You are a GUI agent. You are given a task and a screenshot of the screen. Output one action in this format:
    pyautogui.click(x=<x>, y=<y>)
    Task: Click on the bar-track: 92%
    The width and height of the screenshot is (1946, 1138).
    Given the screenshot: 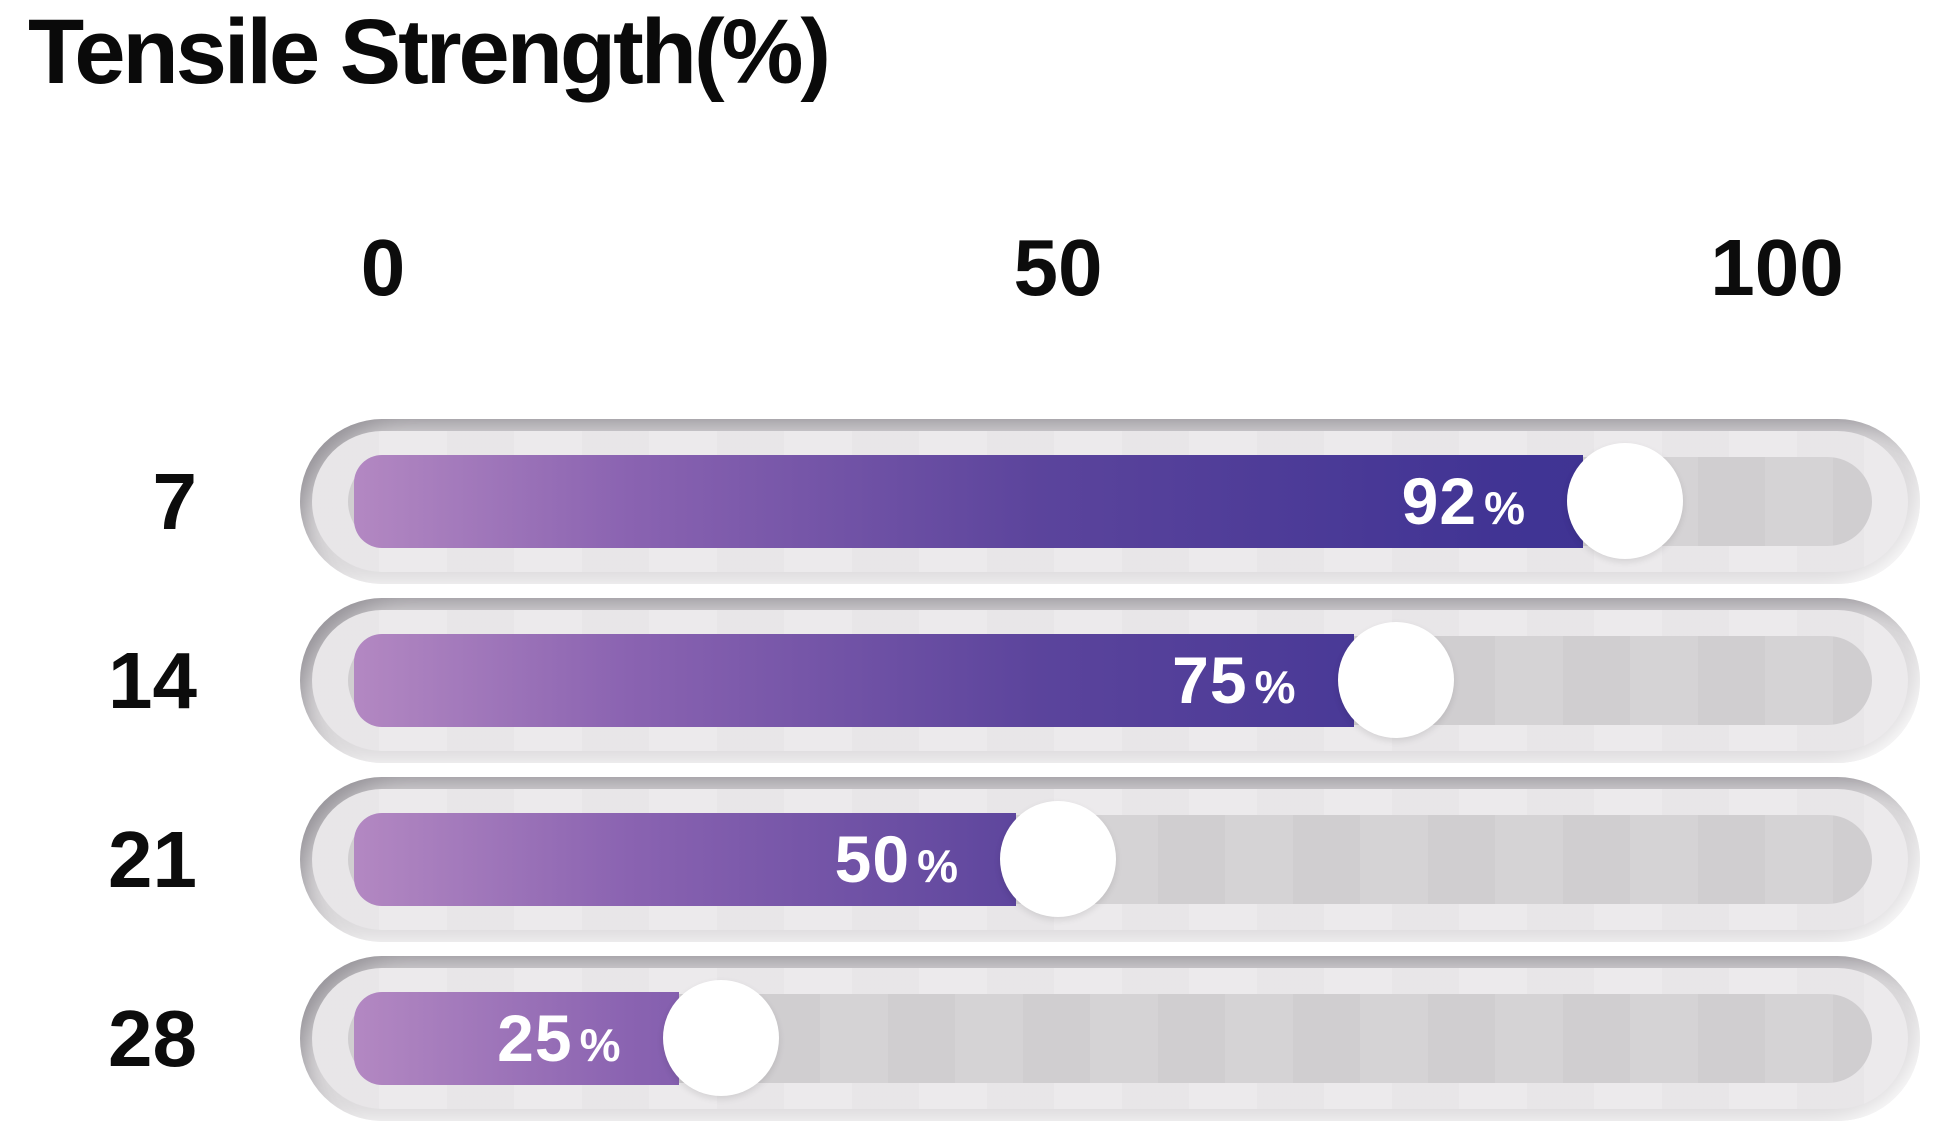 What is the action you would take?
    pyautogui.click(x=1110, y=501)
    